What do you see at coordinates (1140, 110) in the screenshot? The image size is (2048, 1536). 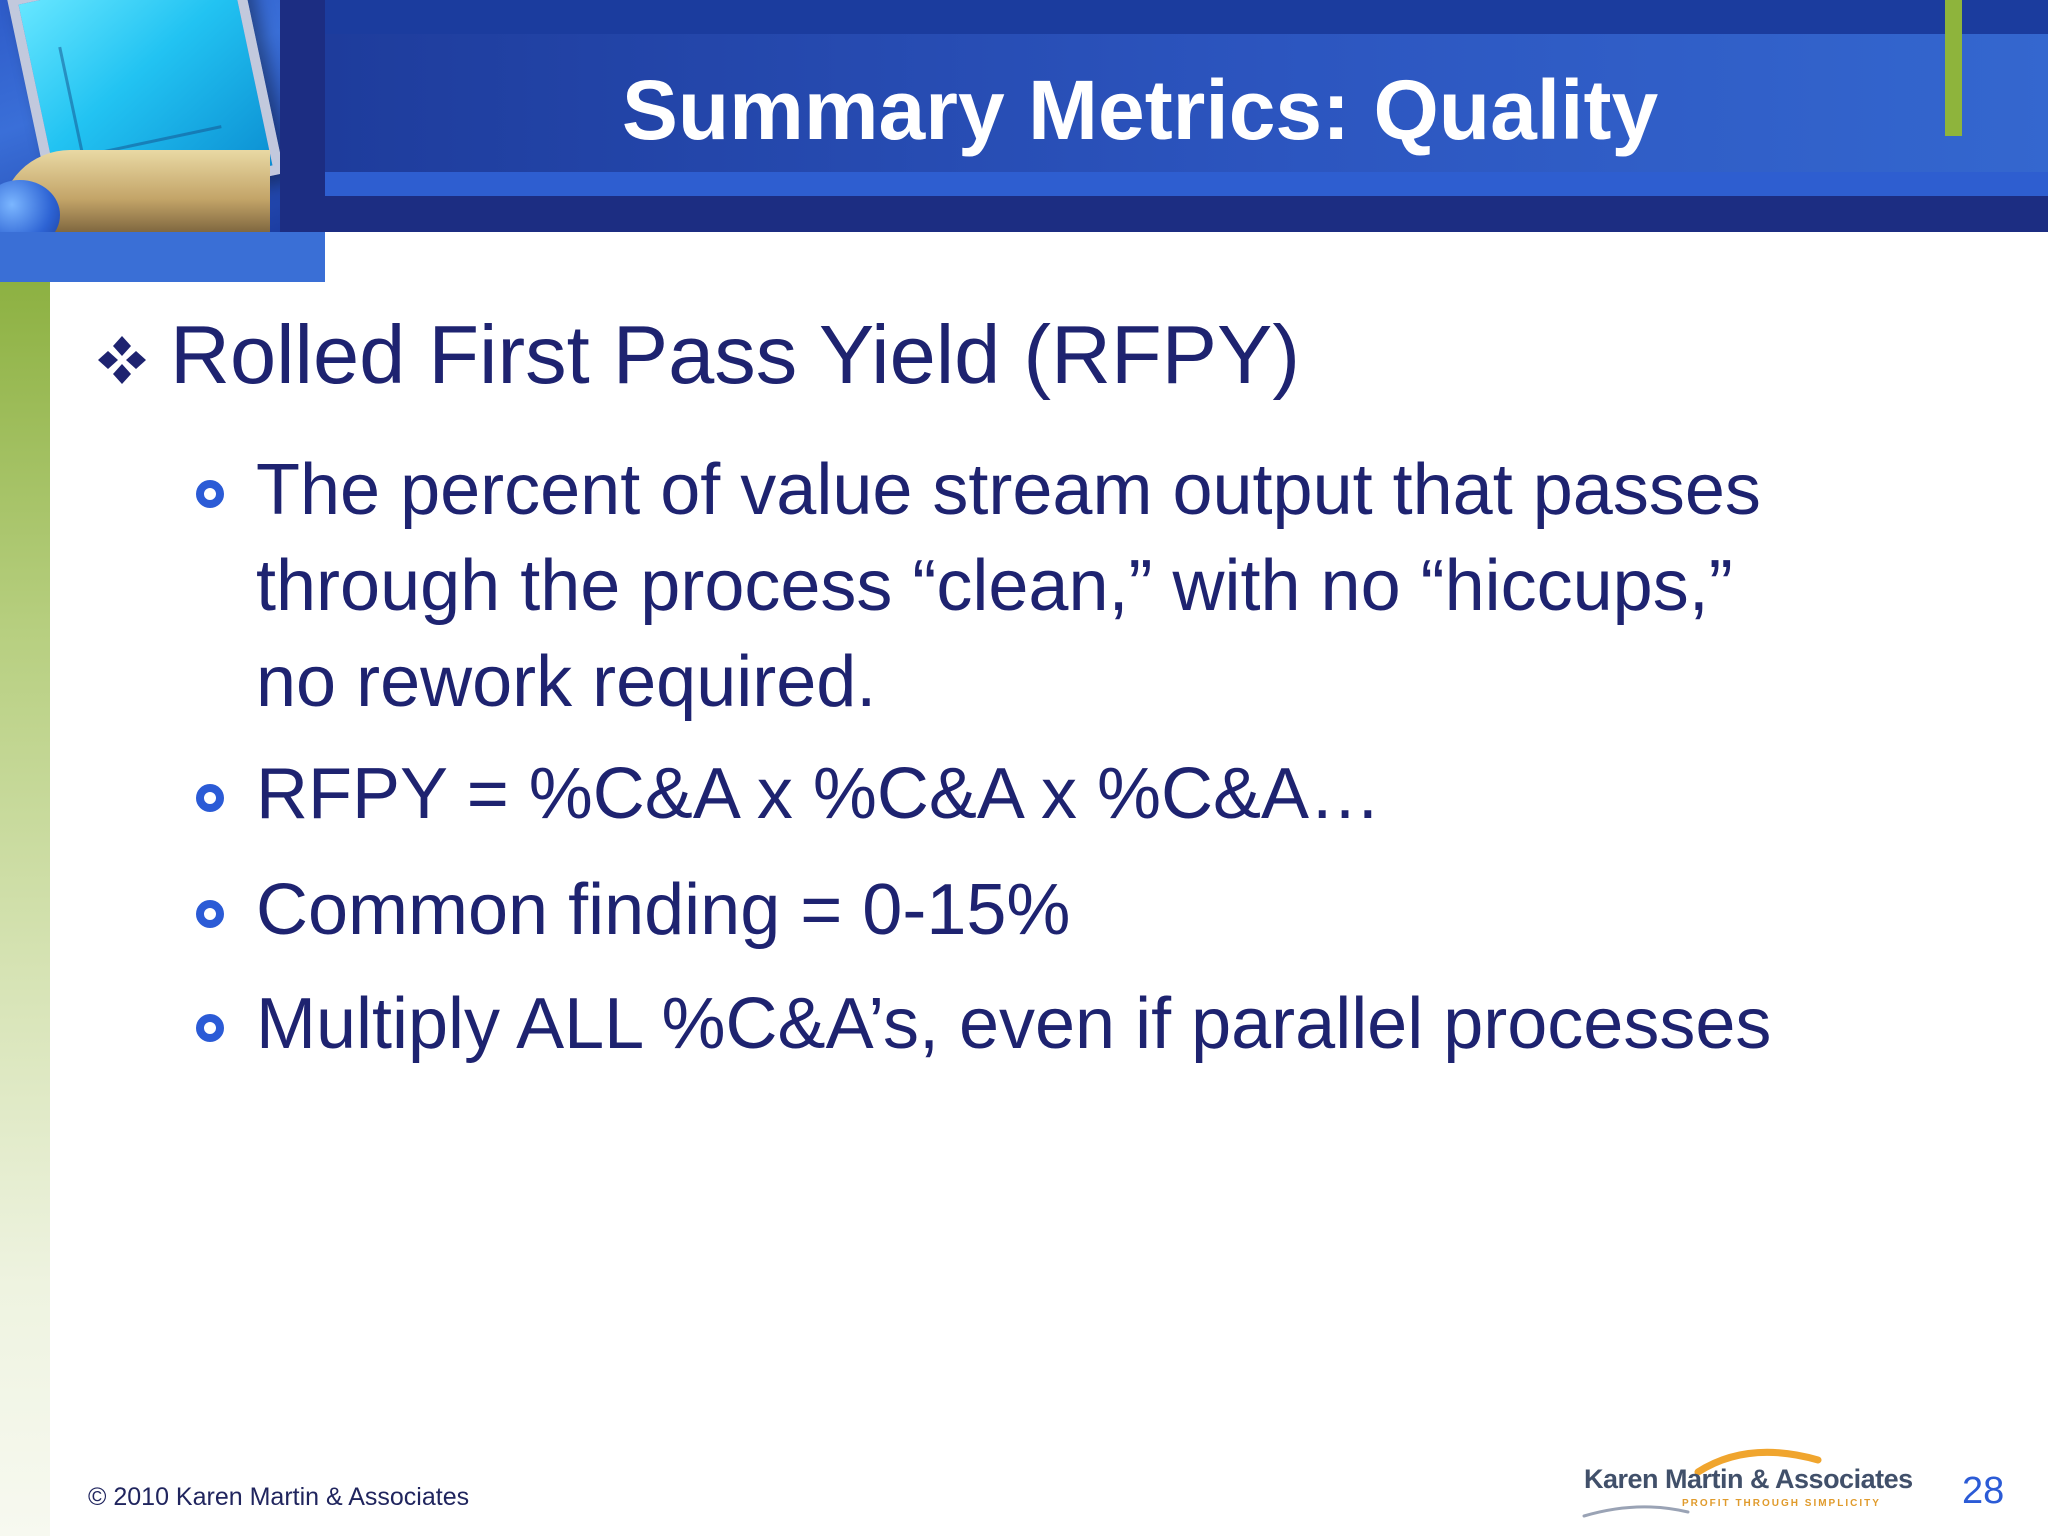 I see `slide-title: Summary Metrics: Quality` at bounding box center [1140, 110].